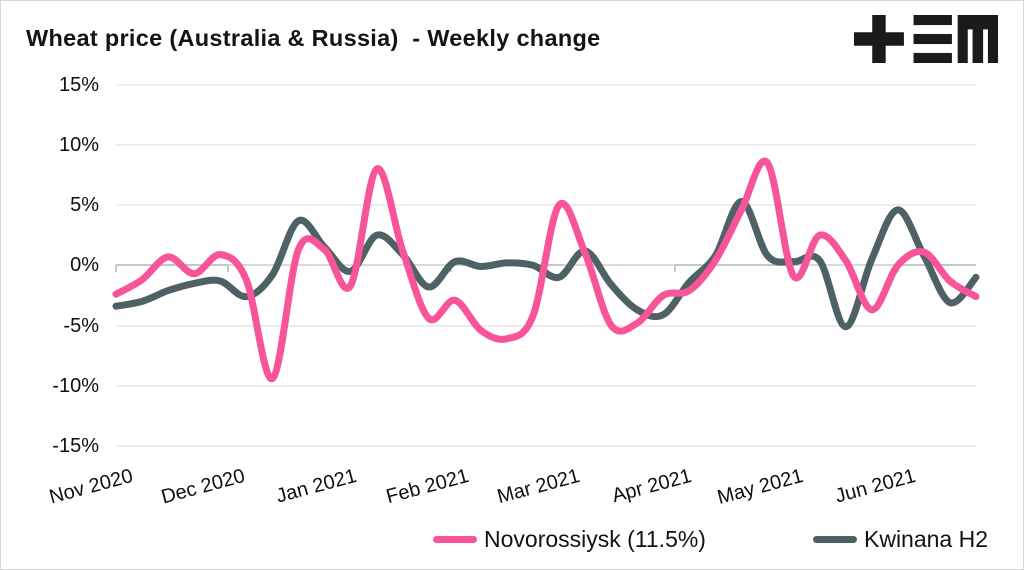  Describe the element at coordinates (75, 385) in the screenshot. I see `y-axis-tick-label: -10%` at that location.